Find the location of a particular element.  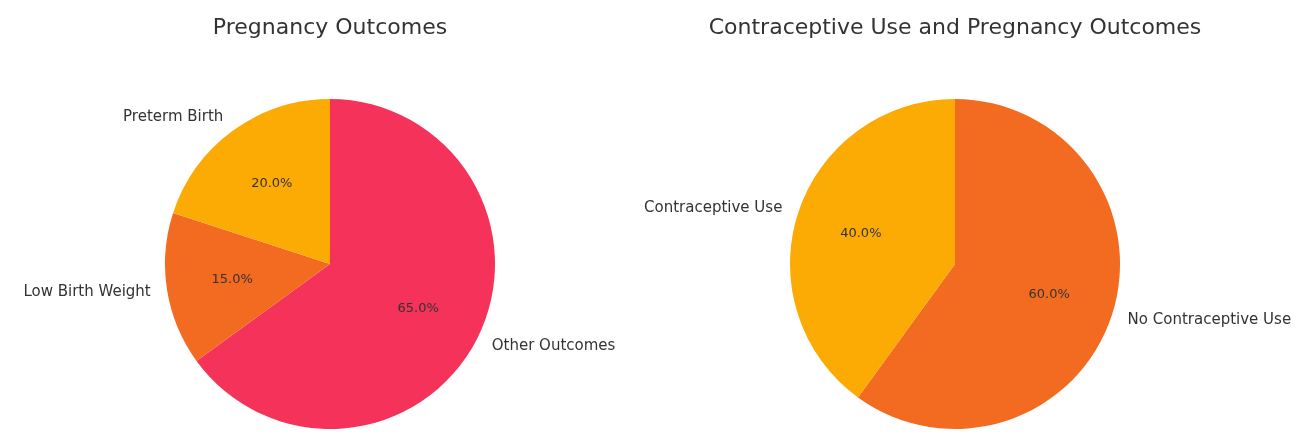

slice-label: Low Birth Weight is located at coordinates (87, 291).